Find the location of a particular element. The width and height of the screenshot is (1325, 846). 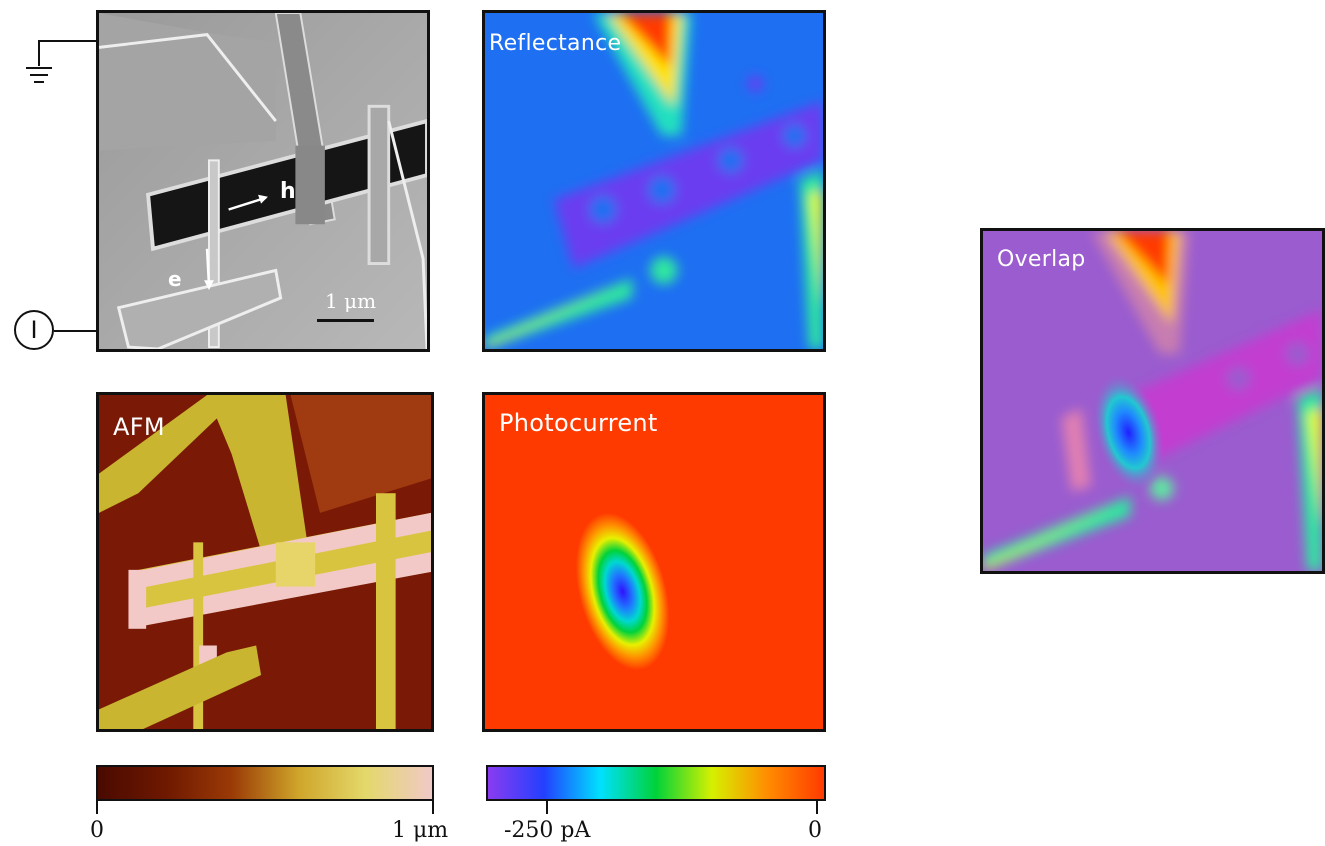

photocurrent-colorbar is located at coordinates (656, 783).